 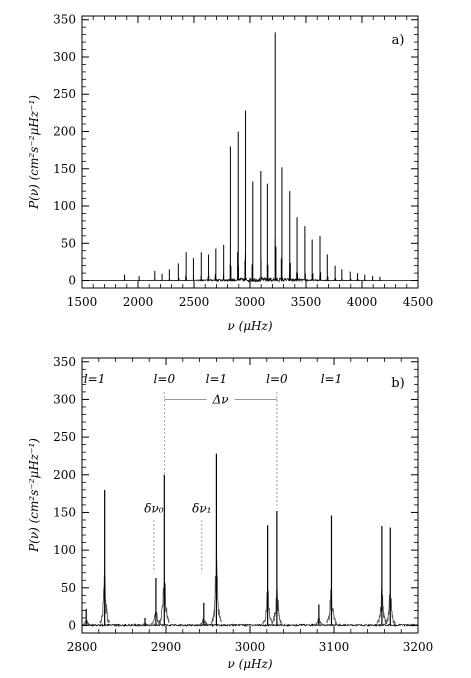 I want to click on y-tick-label-b: 50, so click(x=68, y=588).